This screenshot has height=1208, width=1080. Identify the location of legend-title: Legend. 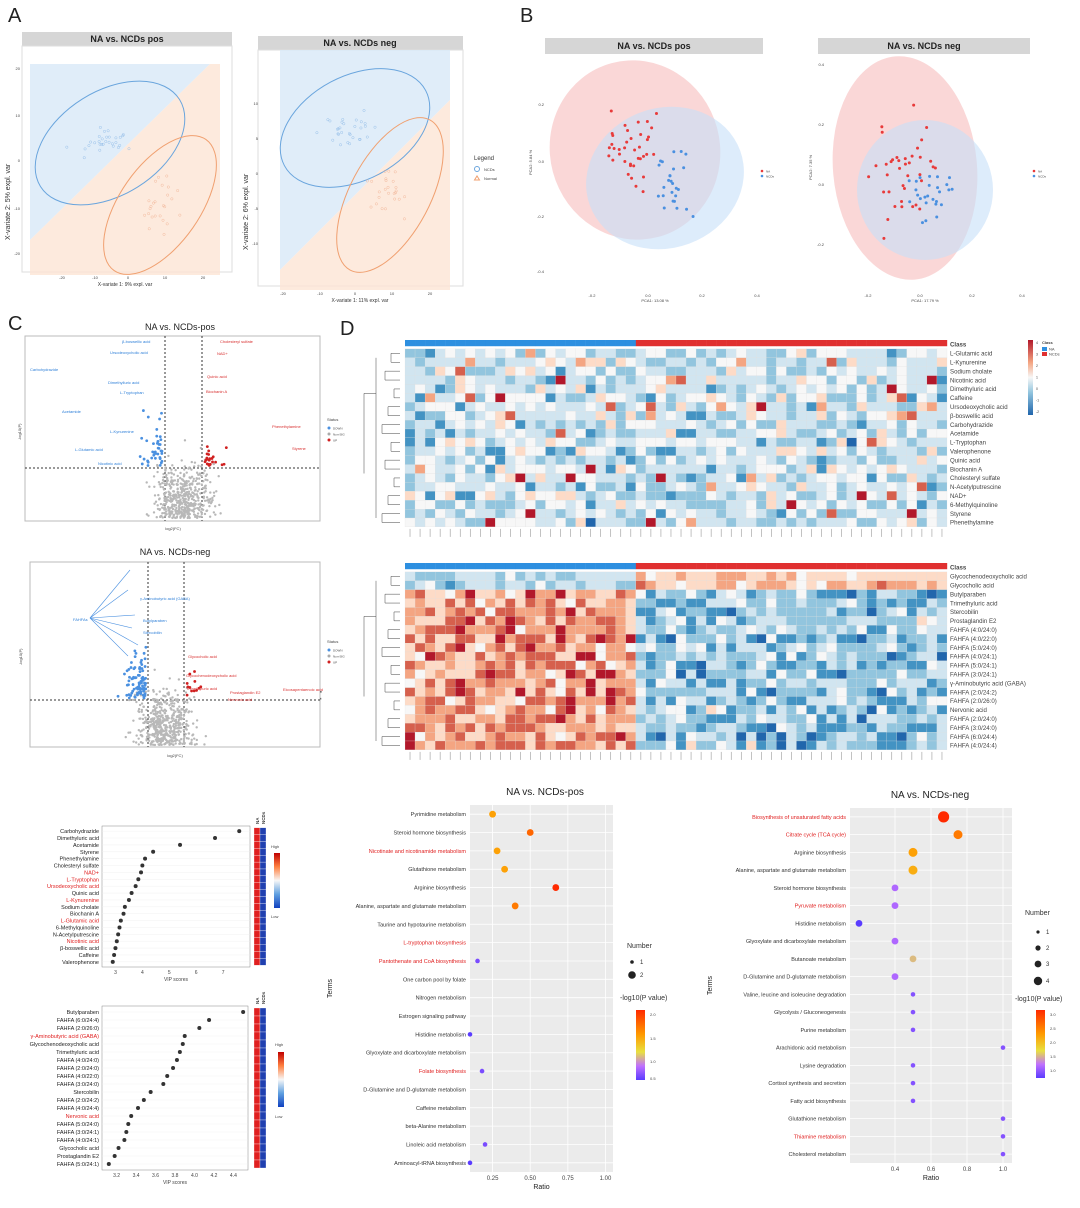
(484, 159).